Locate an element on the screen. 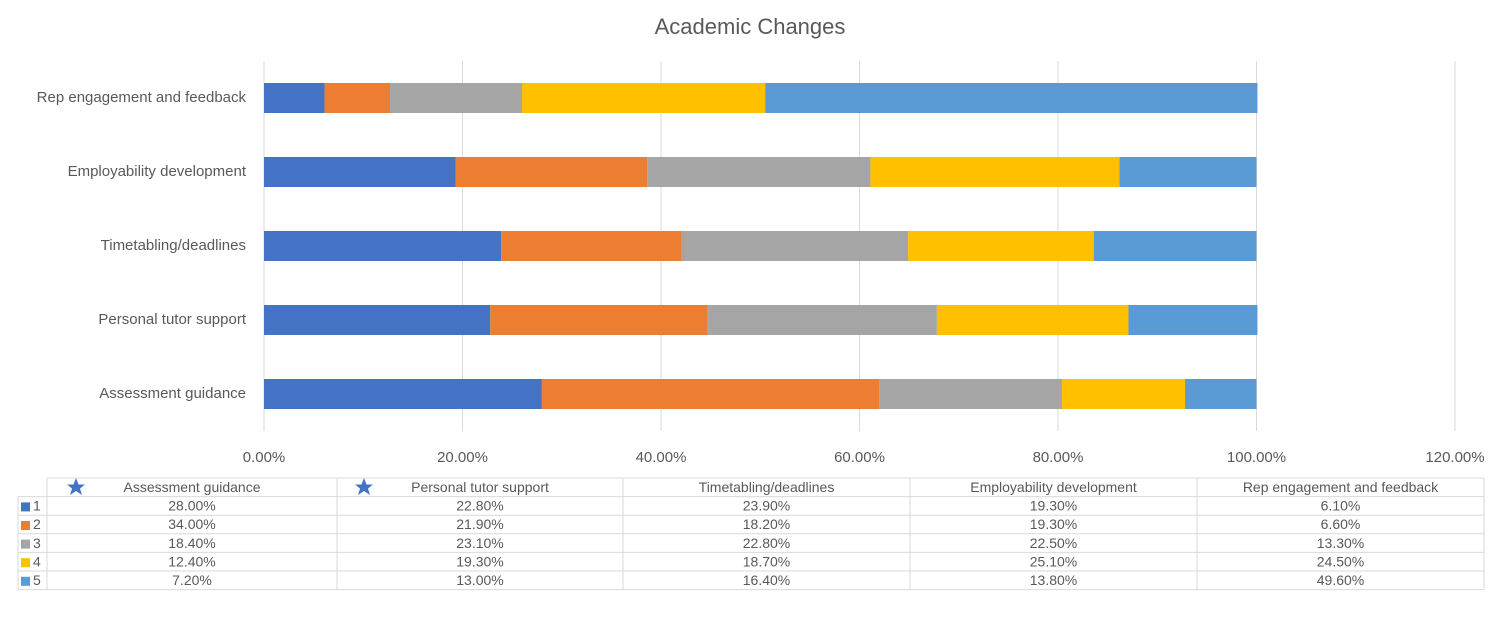 This screenshot has width=1504, height=634. table-cell: 34.00% is located at coordinates (191, 524).